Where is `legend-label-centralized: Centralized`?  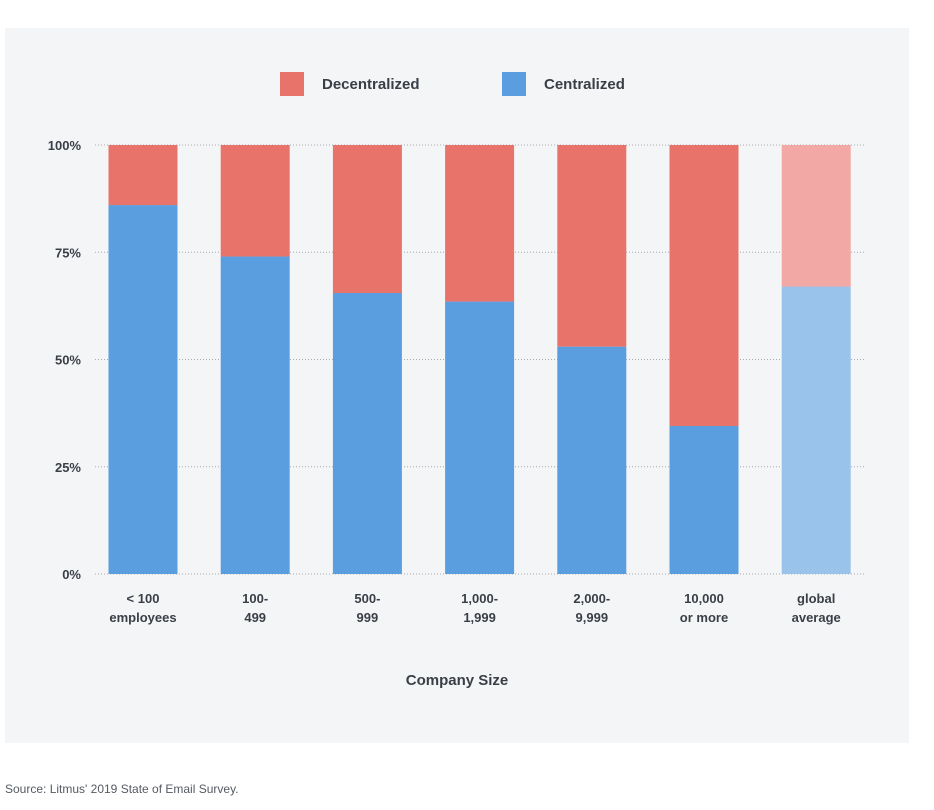 legend-label-centralized: Centralized is located at coordinates (584, 84).